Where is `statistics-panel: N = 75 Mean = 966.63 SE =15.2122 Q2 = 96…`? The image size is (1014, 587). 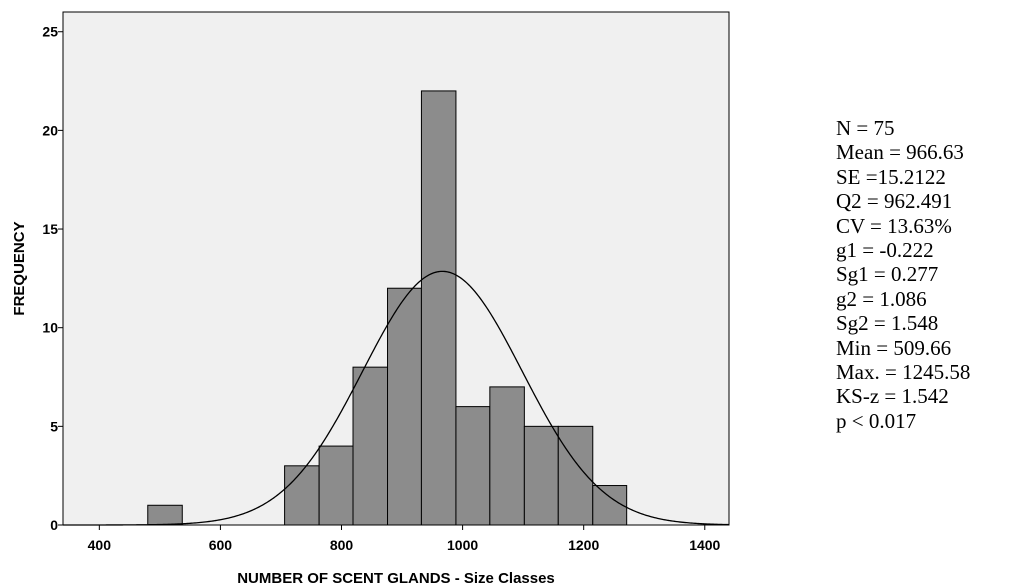 statistics-panel: N = 75 Mean = 966.63 SE =15.2122 Q2 = 96… is located at coordinates (903, 274).